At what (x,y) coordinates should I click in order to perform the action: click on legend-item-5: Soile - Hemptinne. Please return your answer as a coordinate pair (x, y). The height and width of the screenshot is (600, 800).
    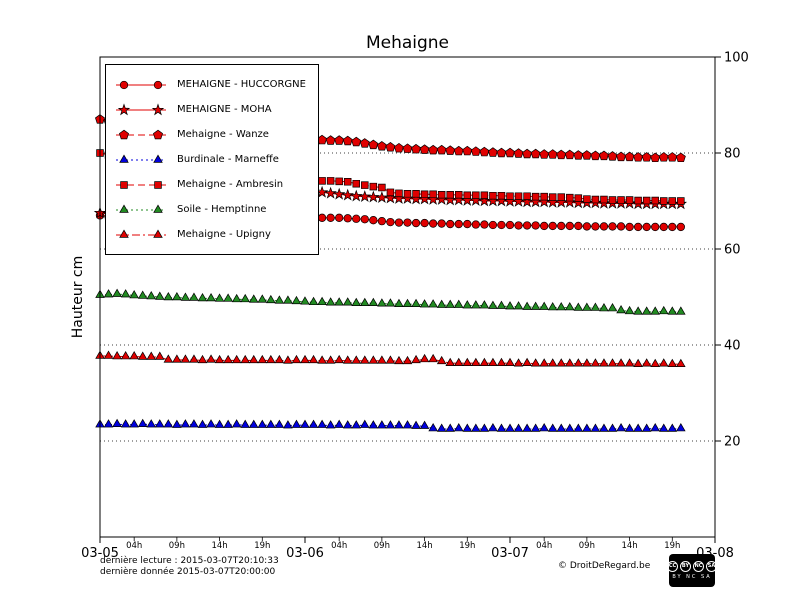
    Looking at the image, I should click on (210, 209).